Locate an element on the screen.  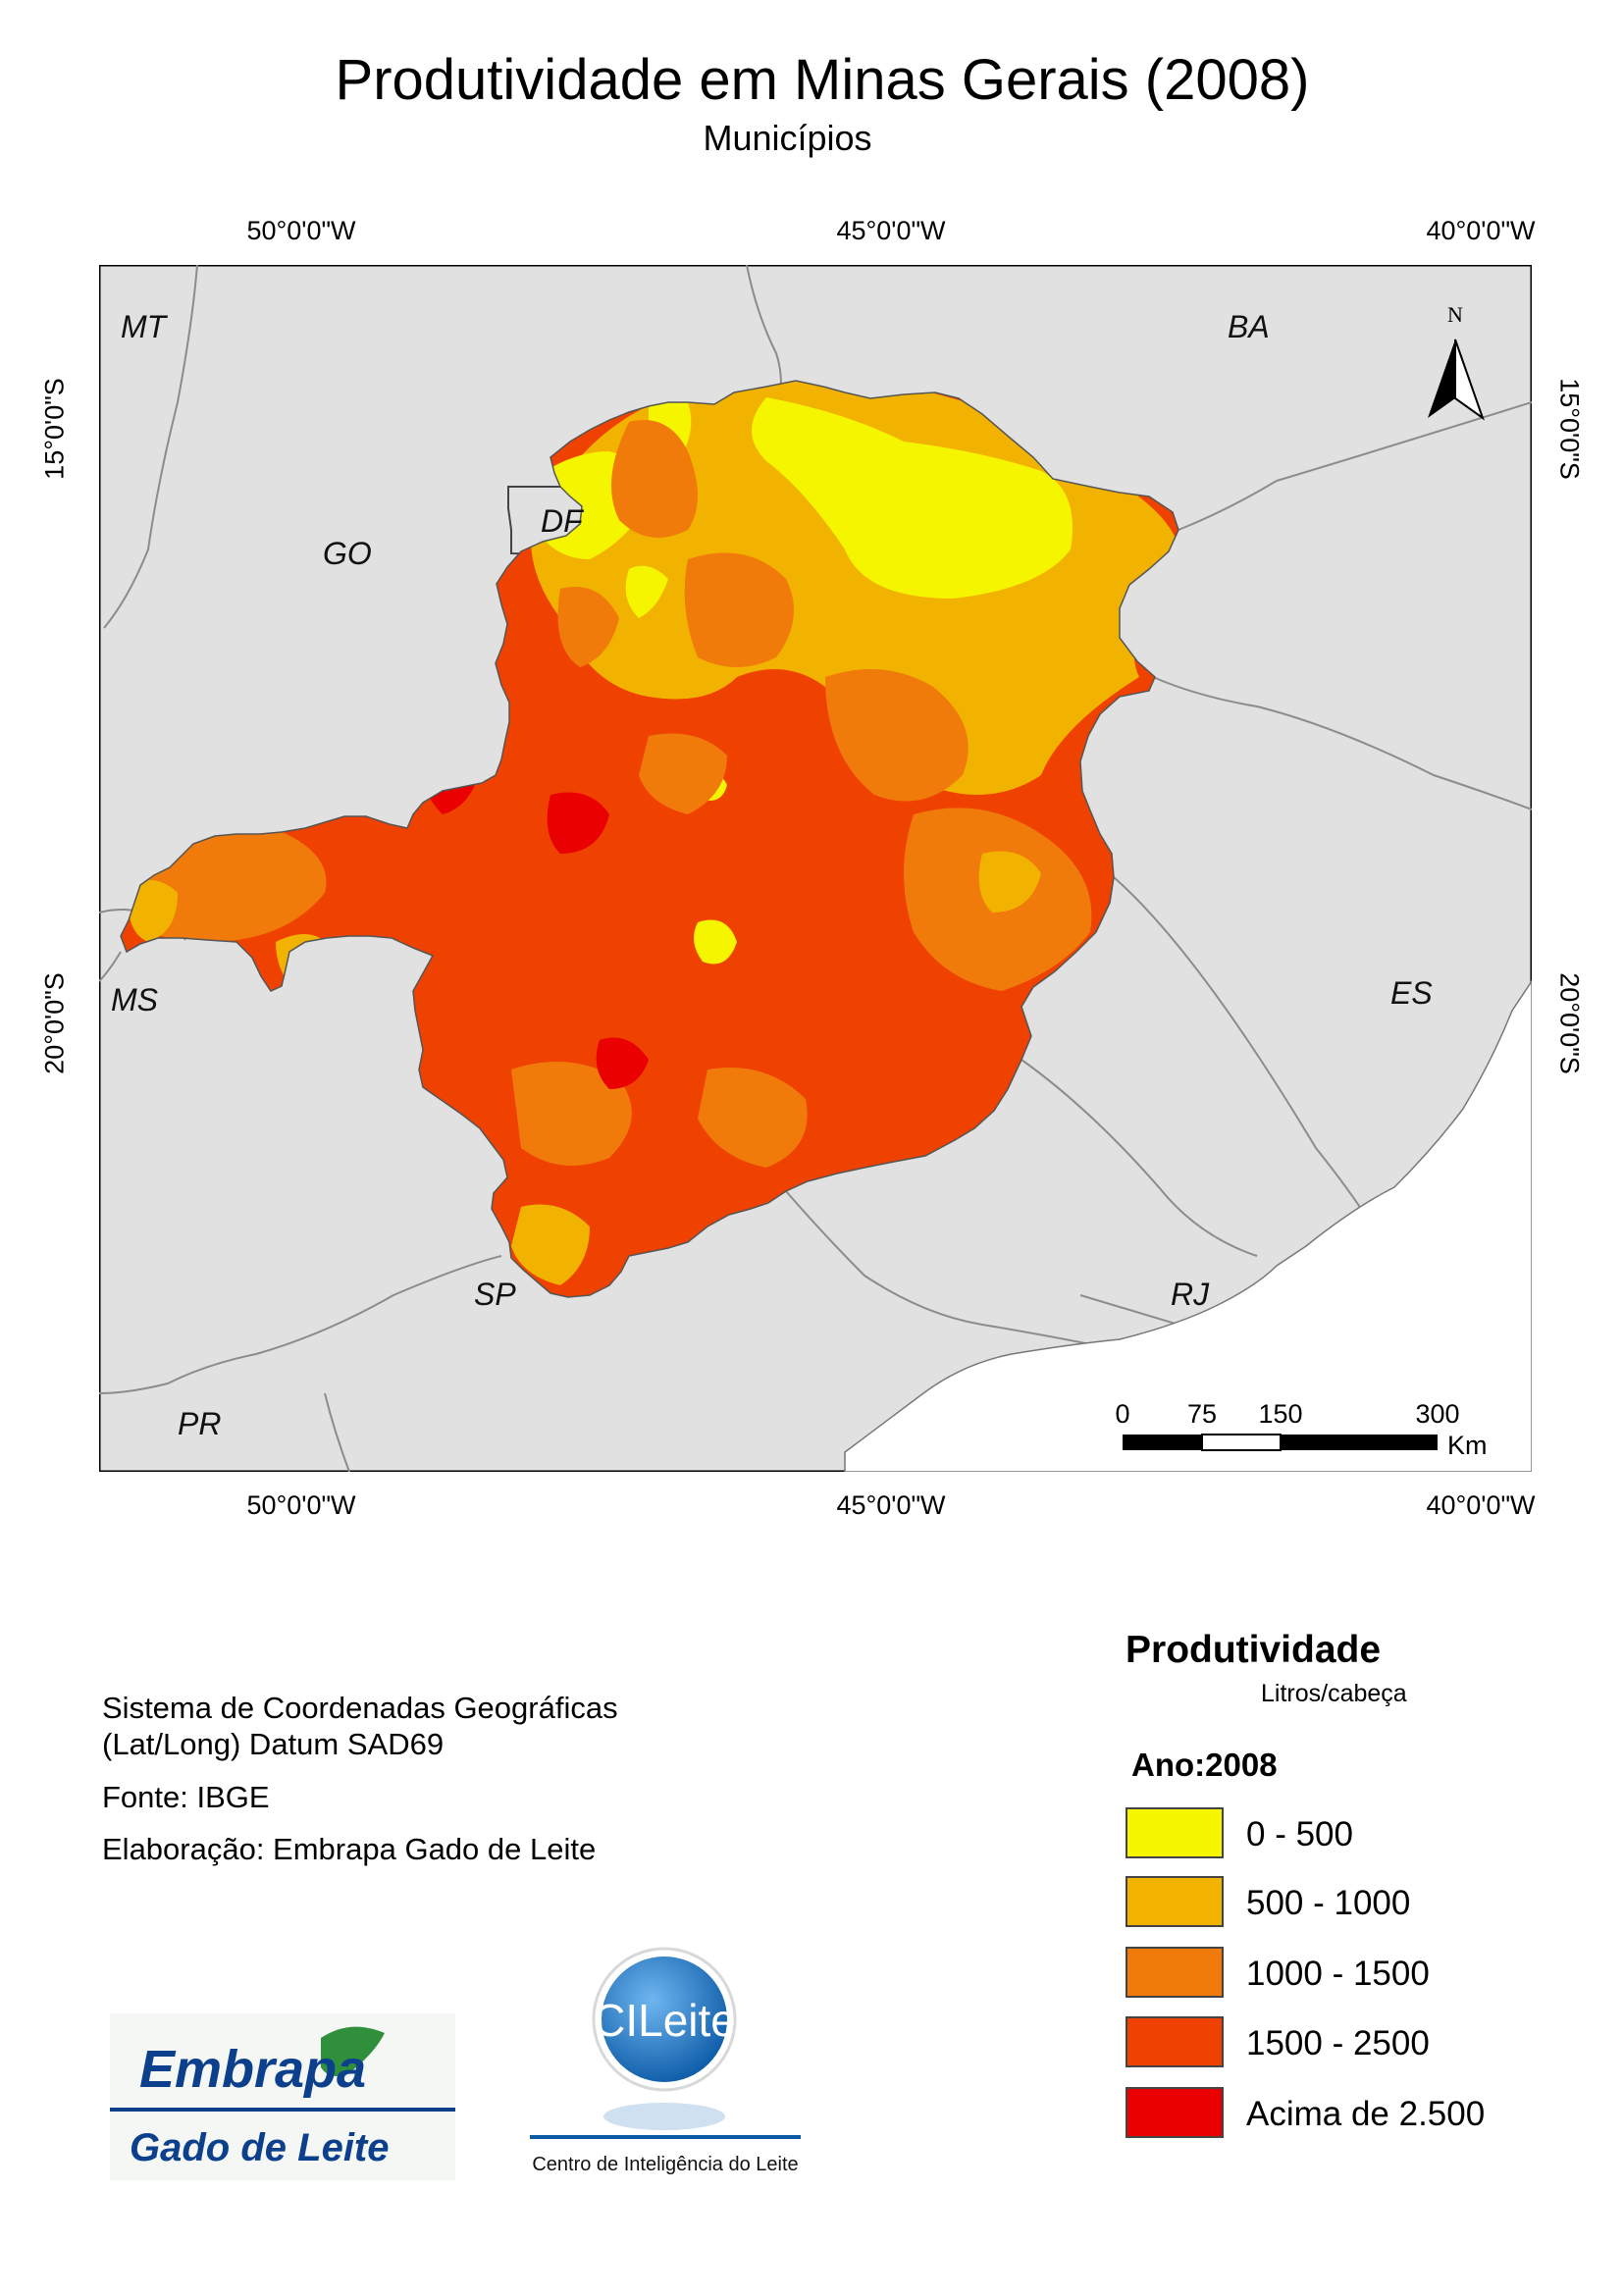
embrapa-logo-background is located at coordinates (282, 2096).